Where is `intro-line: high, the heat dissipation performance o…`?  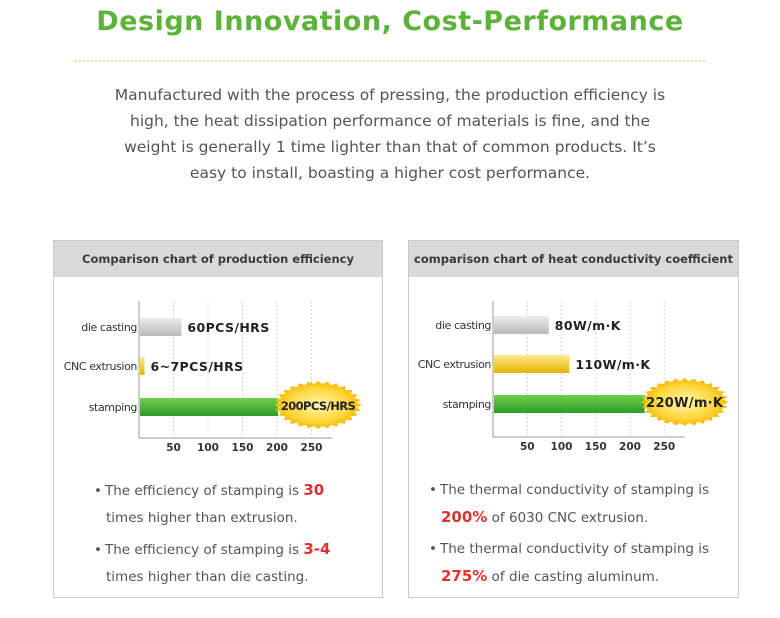
intro-line: high, the heat dissipation performance o… is located at coordinates (390, 121).